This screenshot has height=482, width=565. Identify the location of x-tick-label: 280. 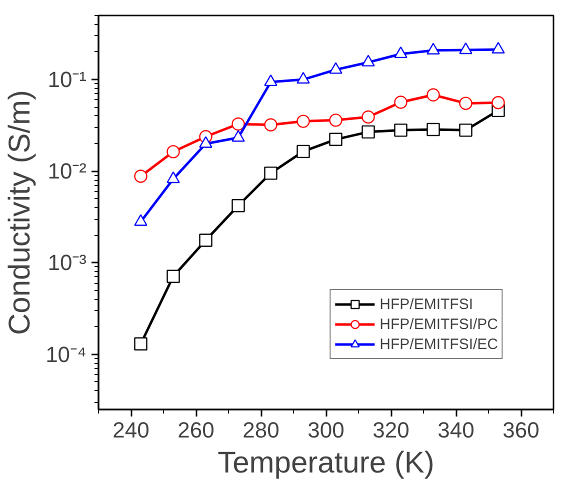
(261, 430).